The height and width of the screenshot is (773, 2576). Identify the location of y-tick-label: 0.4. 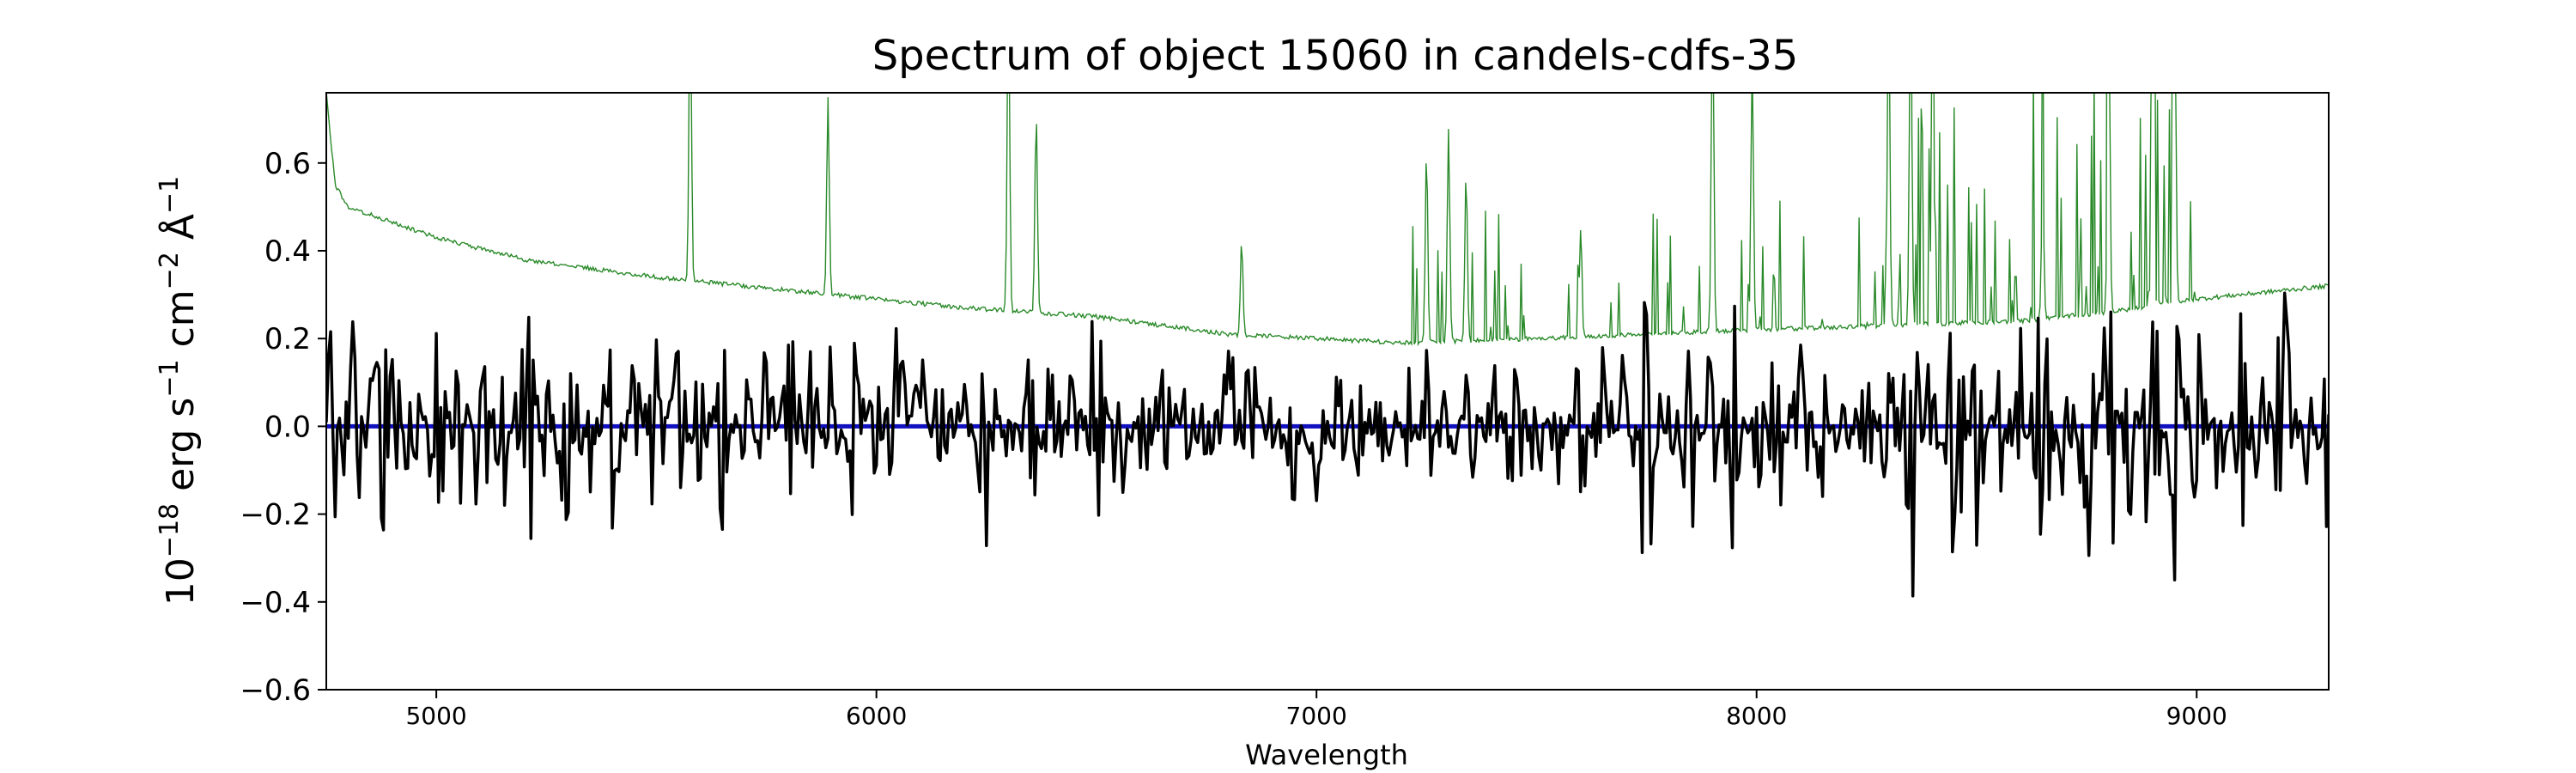
(287, 251).